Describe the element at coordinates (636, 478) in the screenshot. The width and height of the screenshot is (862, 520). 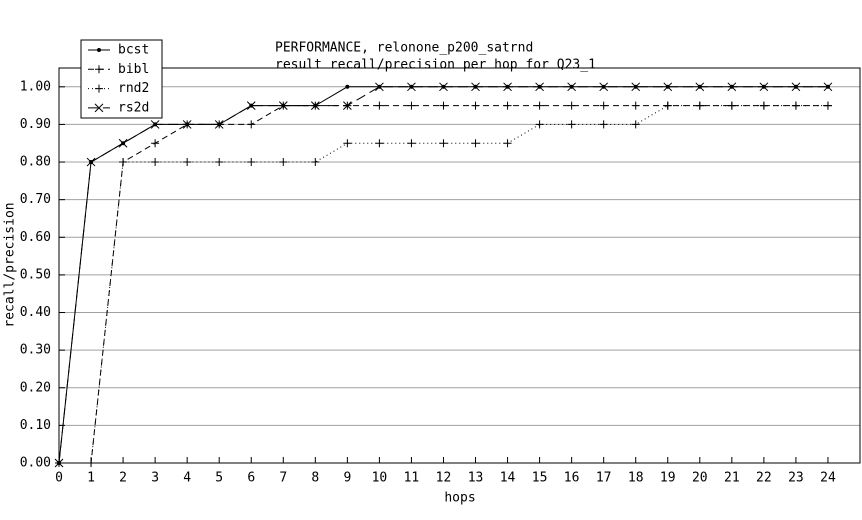
I see `x-tick-label: 18` at that location.